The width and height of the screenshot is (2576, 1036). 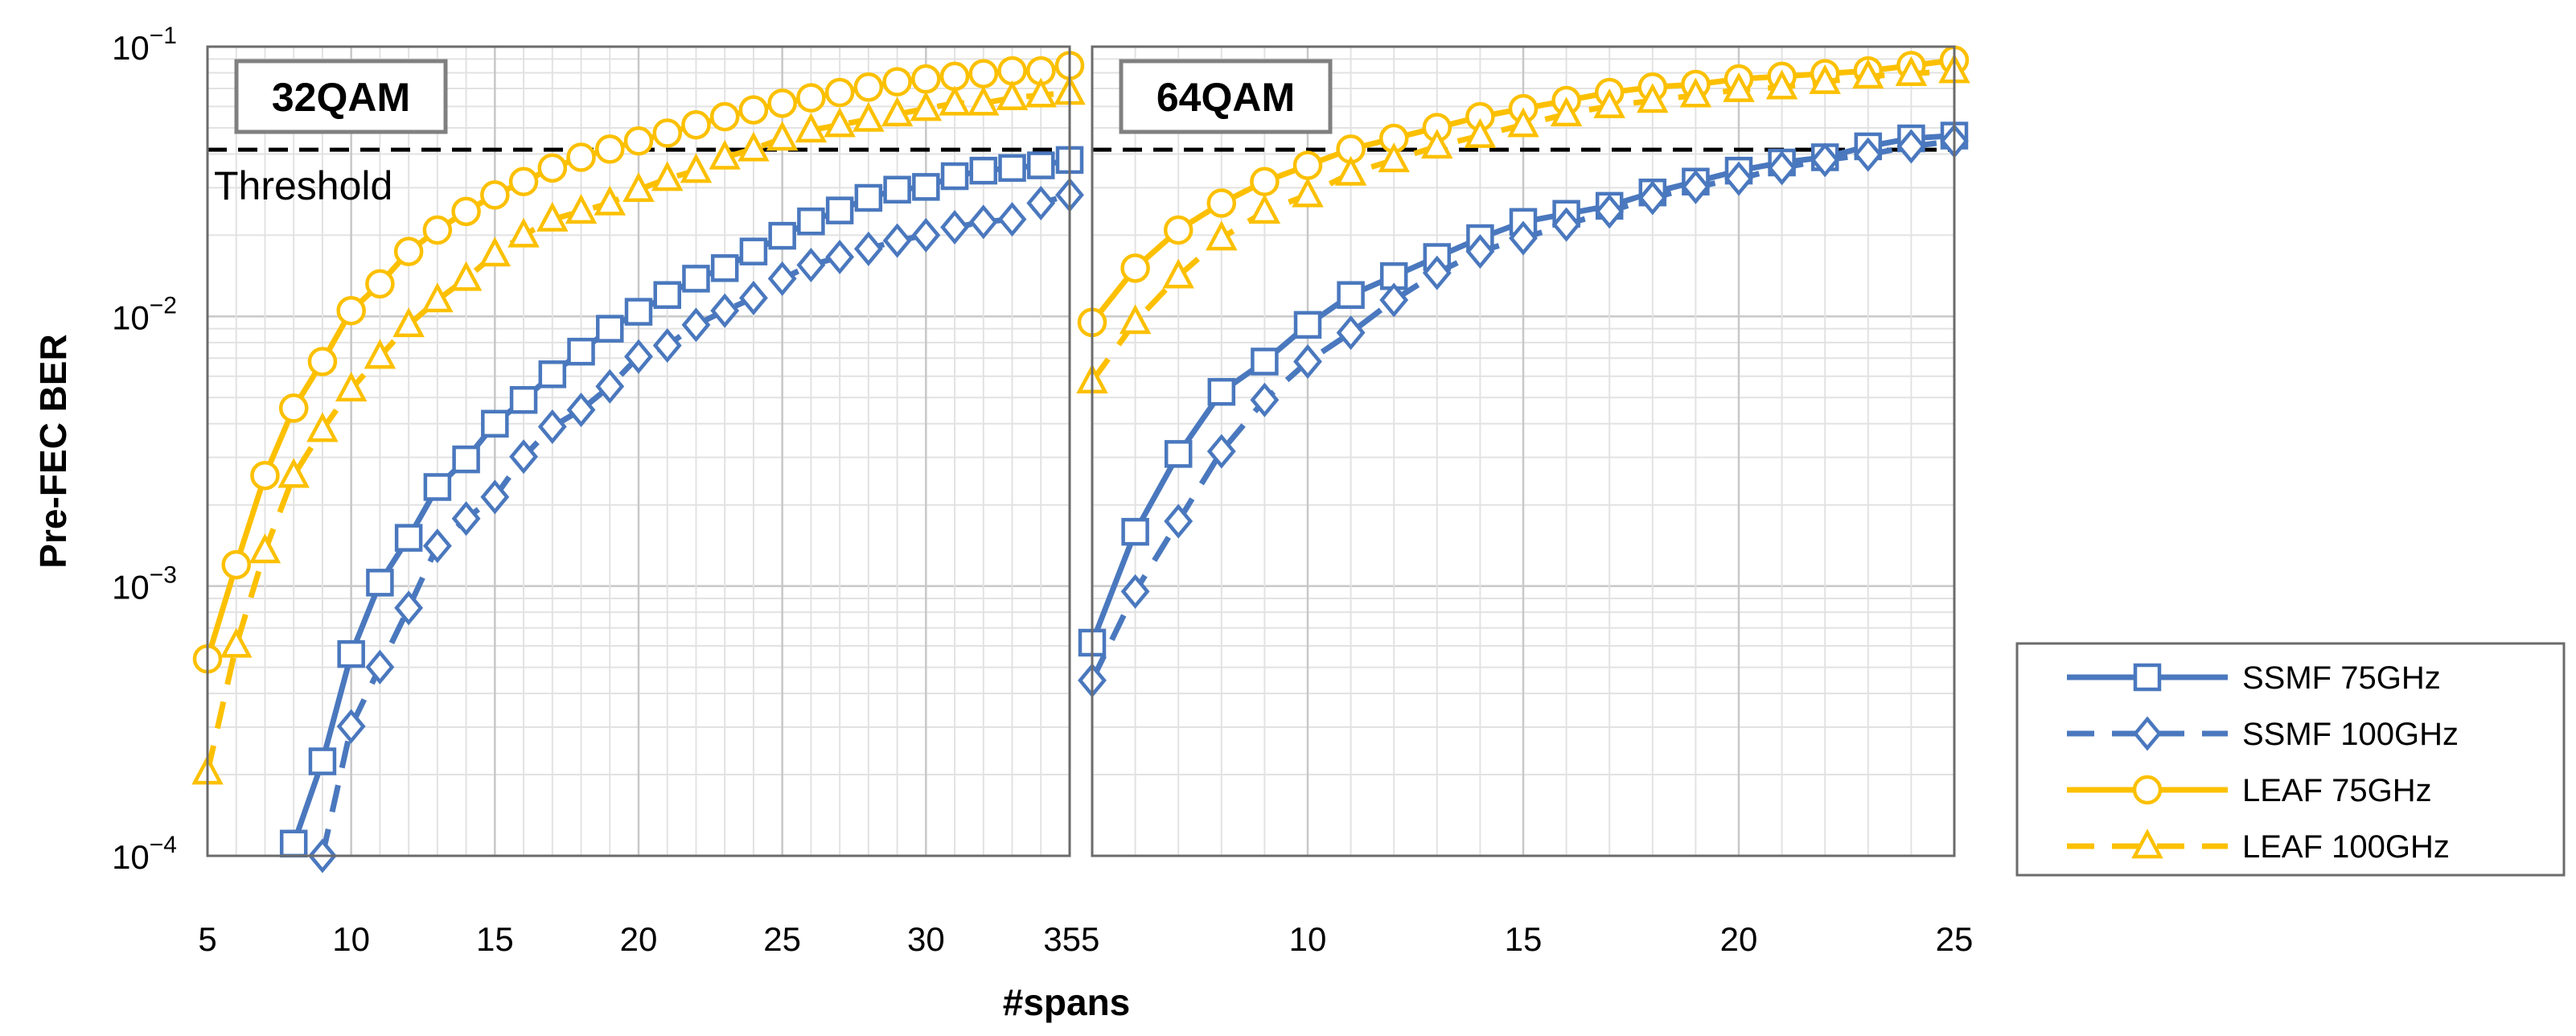 What do you see at coordinates (1067, 1002) in the screenshot?
I see `x-axis-label: #spans` at bounding box center [1067, 1002].